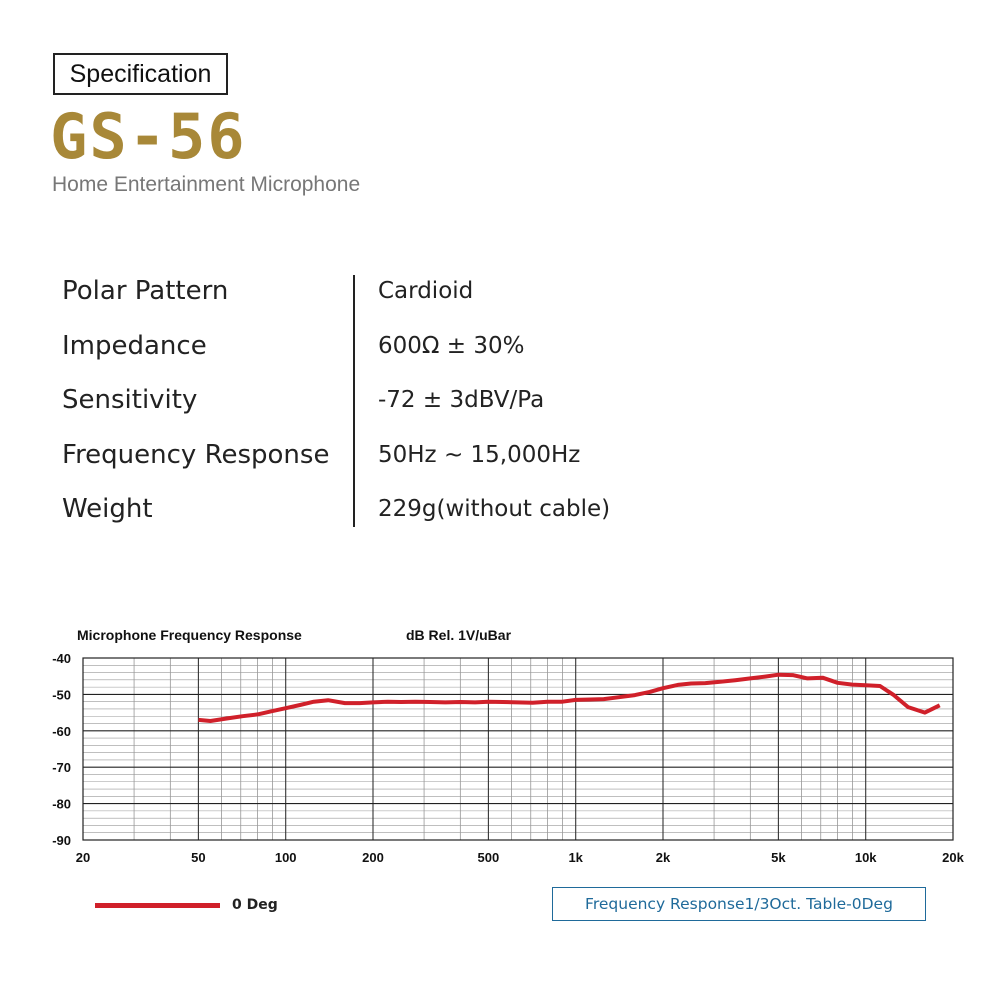 This screenshot has height=1001, width=1001. I want to click on spec-name: Impedance, so click(134, 345).